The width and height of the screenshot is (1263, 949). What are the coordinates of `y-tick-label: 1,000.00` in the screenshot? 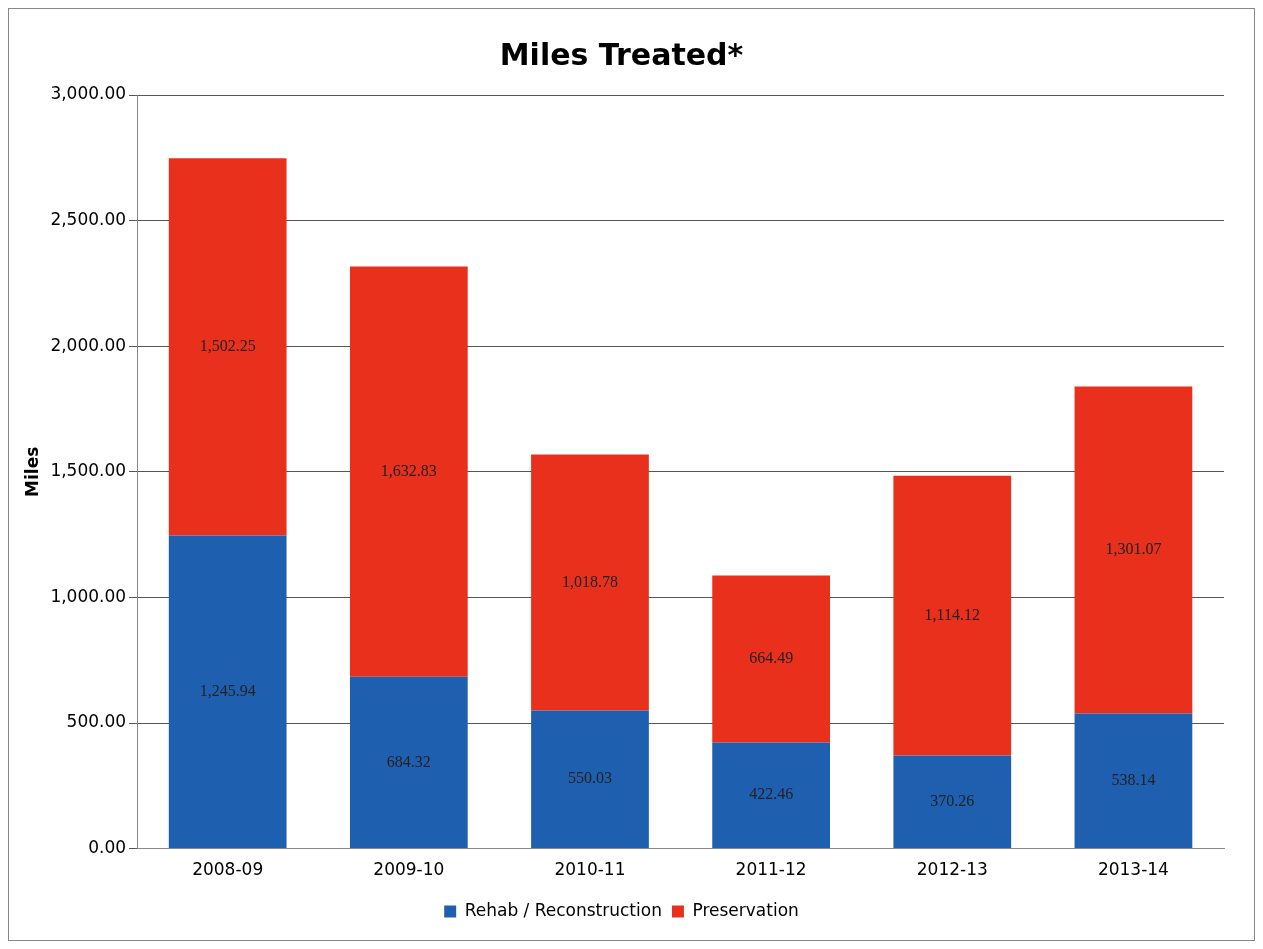 It's located at (88, 595).